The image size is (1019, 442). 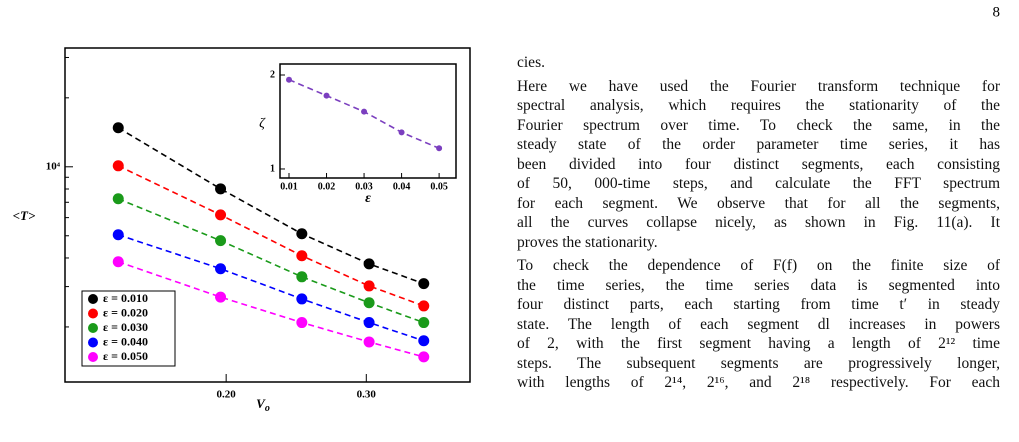 What do you see at coordinates (125, 312) in the screenshot?
I see `legend-label: ε = 0.020` at bounding box center [125, 312].